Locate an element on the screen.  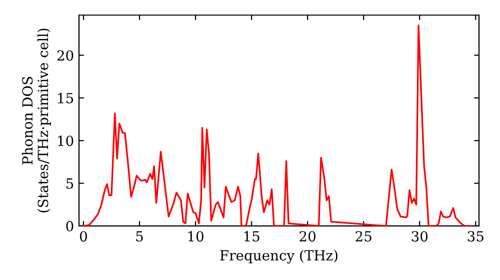
x-tick-label: 10 is located at coordinates (196, 236).